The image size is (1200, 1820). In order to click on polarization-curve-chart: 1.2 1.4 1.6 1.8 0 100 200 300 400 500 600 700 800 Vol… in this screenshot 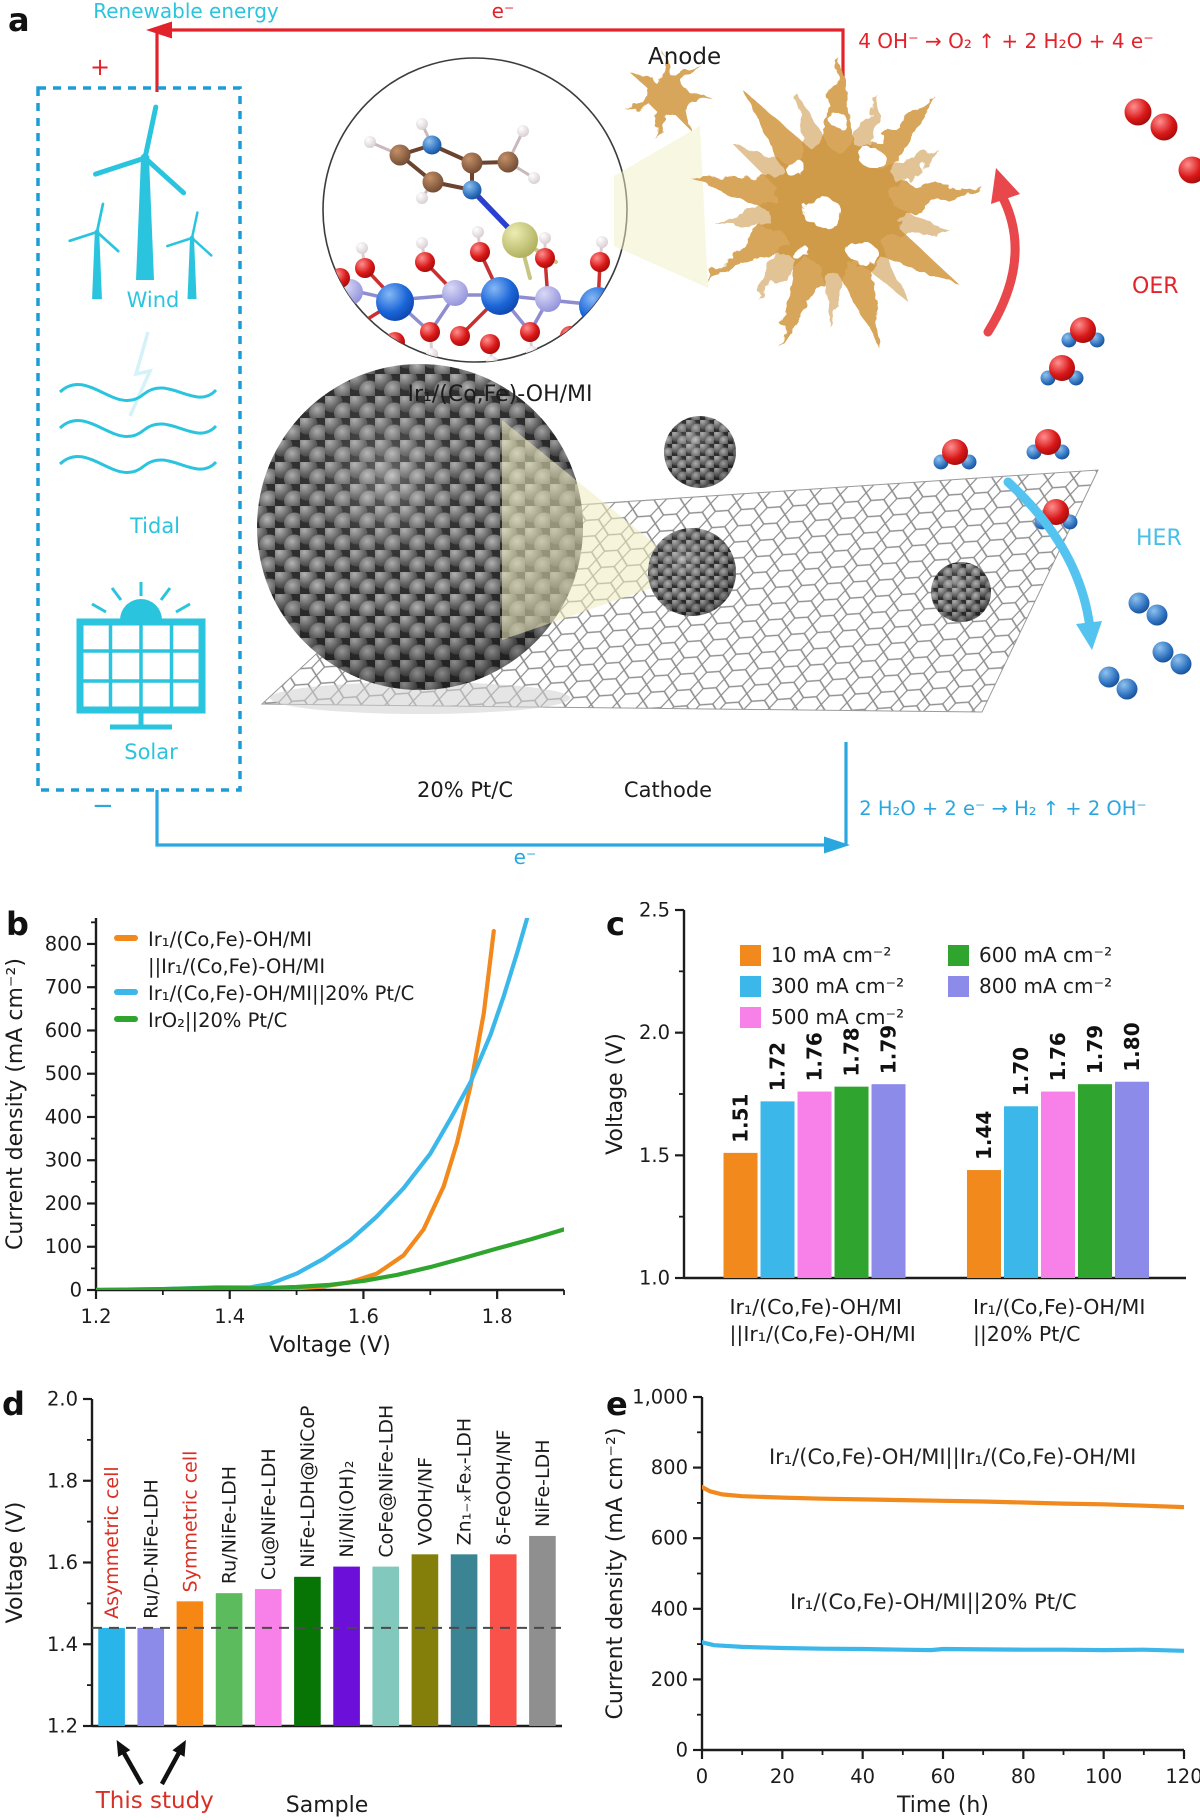, I will do `click(290, 1134)`.